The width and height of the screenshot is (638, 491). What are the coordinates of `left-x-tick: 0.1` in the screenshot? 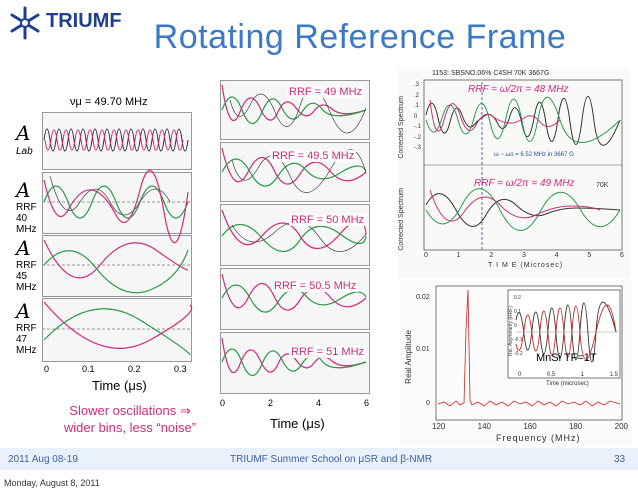 It's located at (88, 369).